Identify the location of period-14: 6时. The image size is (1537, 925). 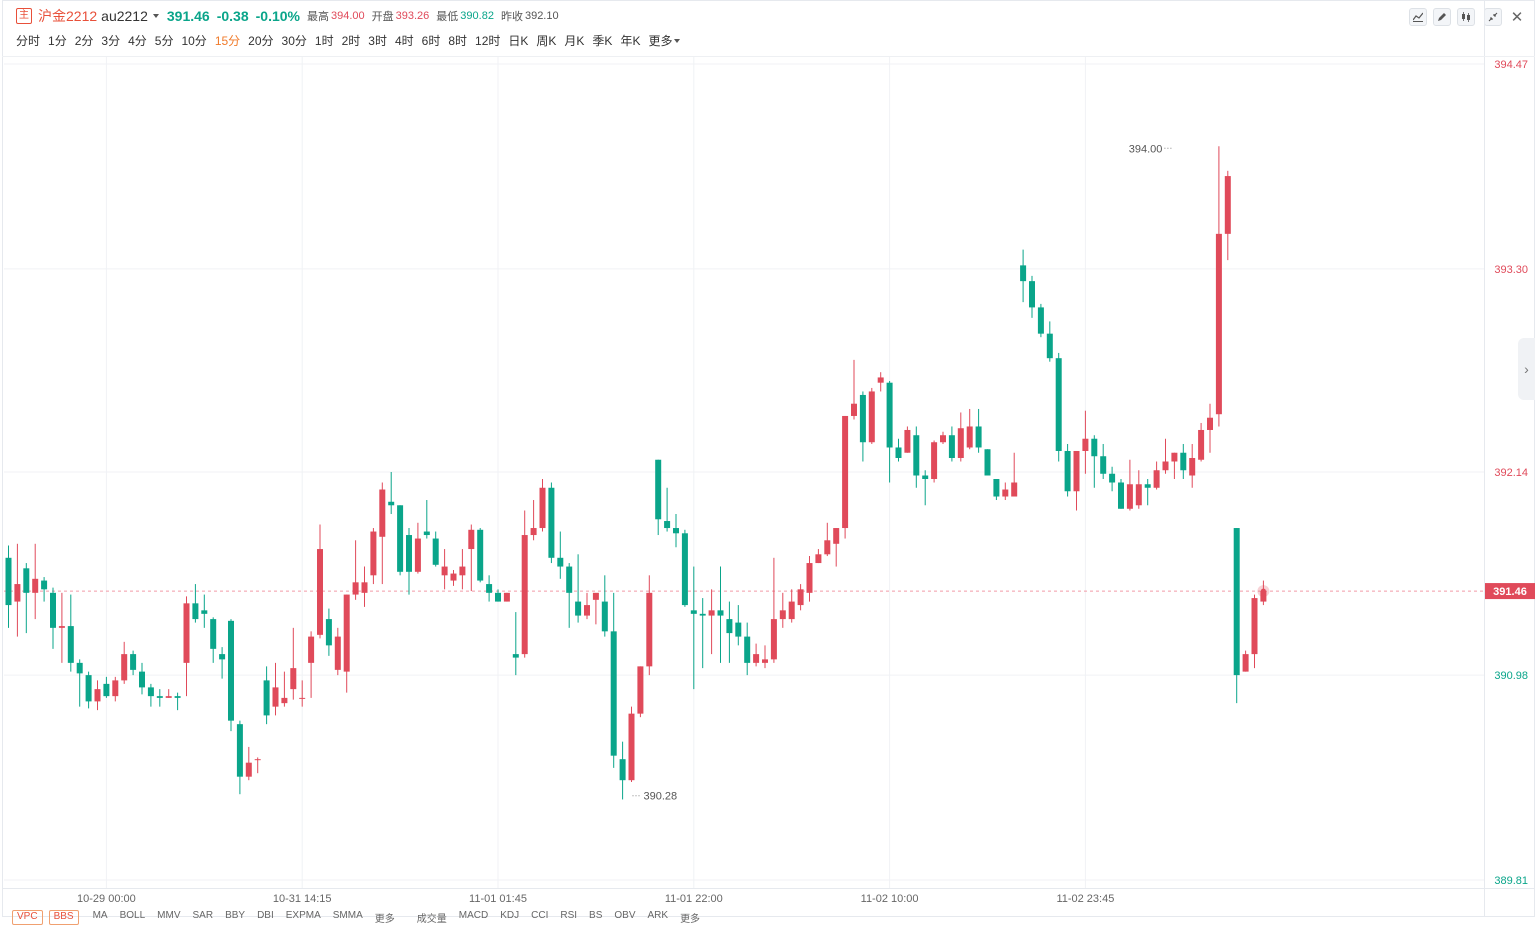
(431, 40).